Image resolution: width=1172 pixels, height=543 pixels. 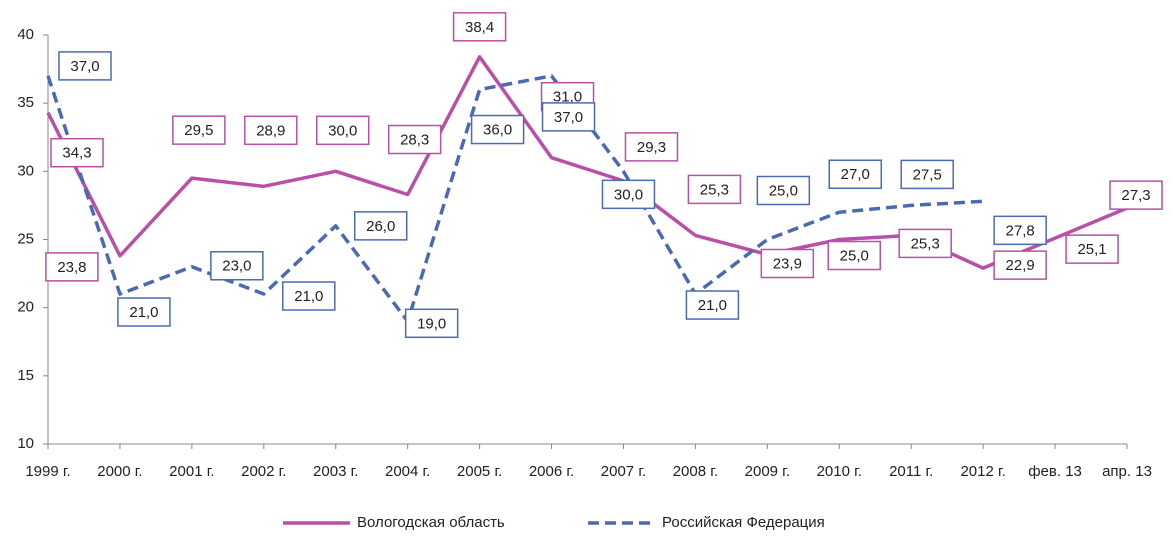 I want to click on x-tick-label: 2008 г., so click(x=695, y=471).